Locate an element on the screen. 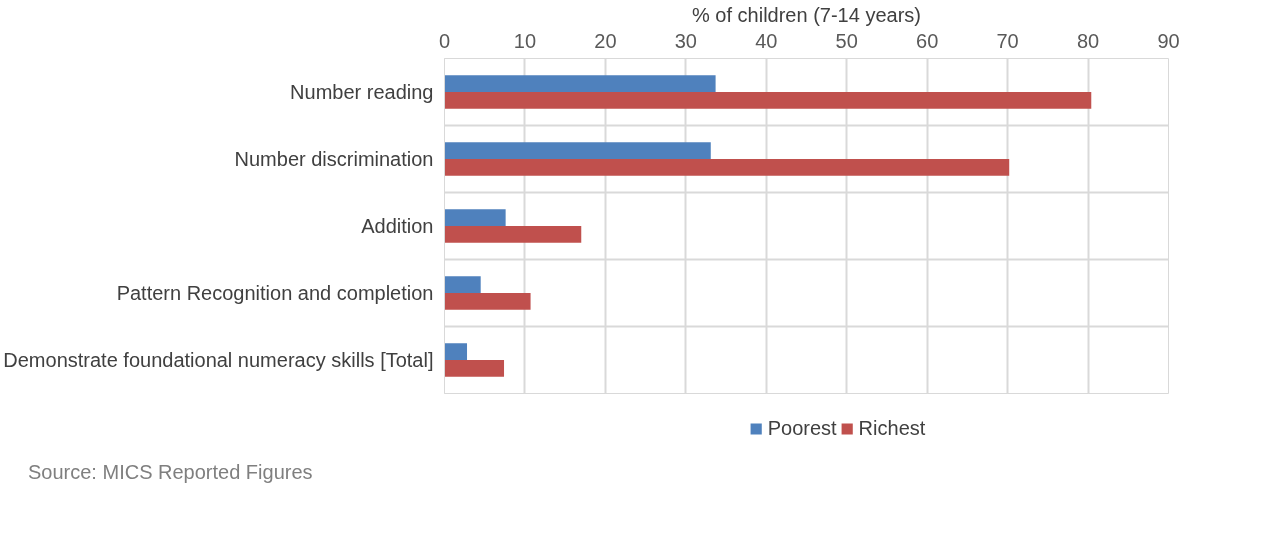 This screenshot has height=546, width=1280. x-tick-label: 90 is located at coordinates (1168, 40).